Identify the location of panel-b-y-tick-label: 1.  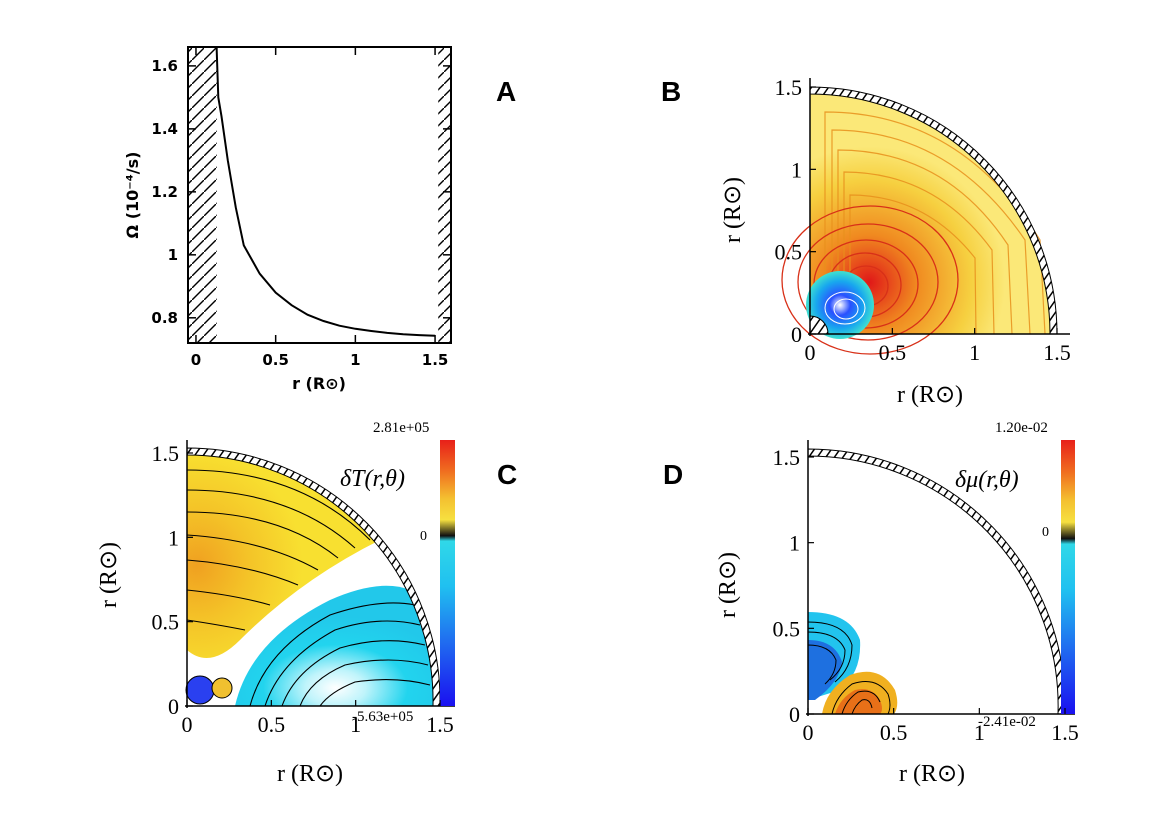
(796, 169).